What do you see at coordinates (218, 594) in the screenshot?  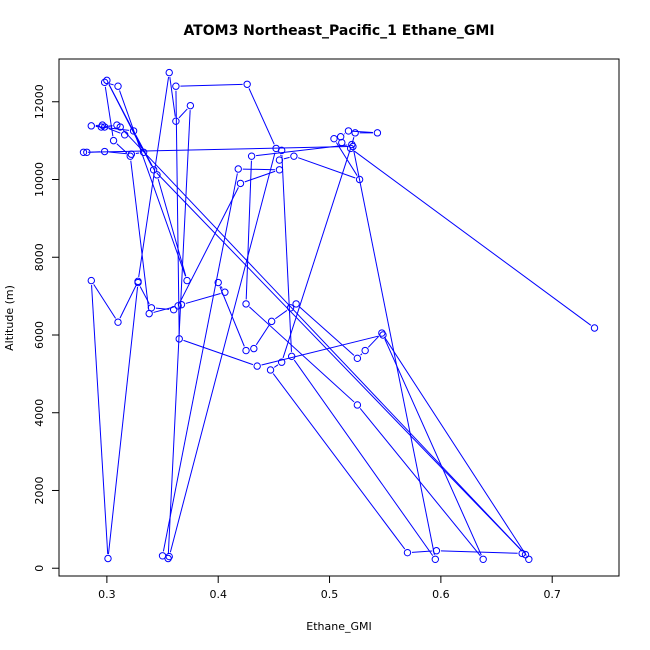 I see `x-tick-label: 0.4` at bounding box center [218, 594].